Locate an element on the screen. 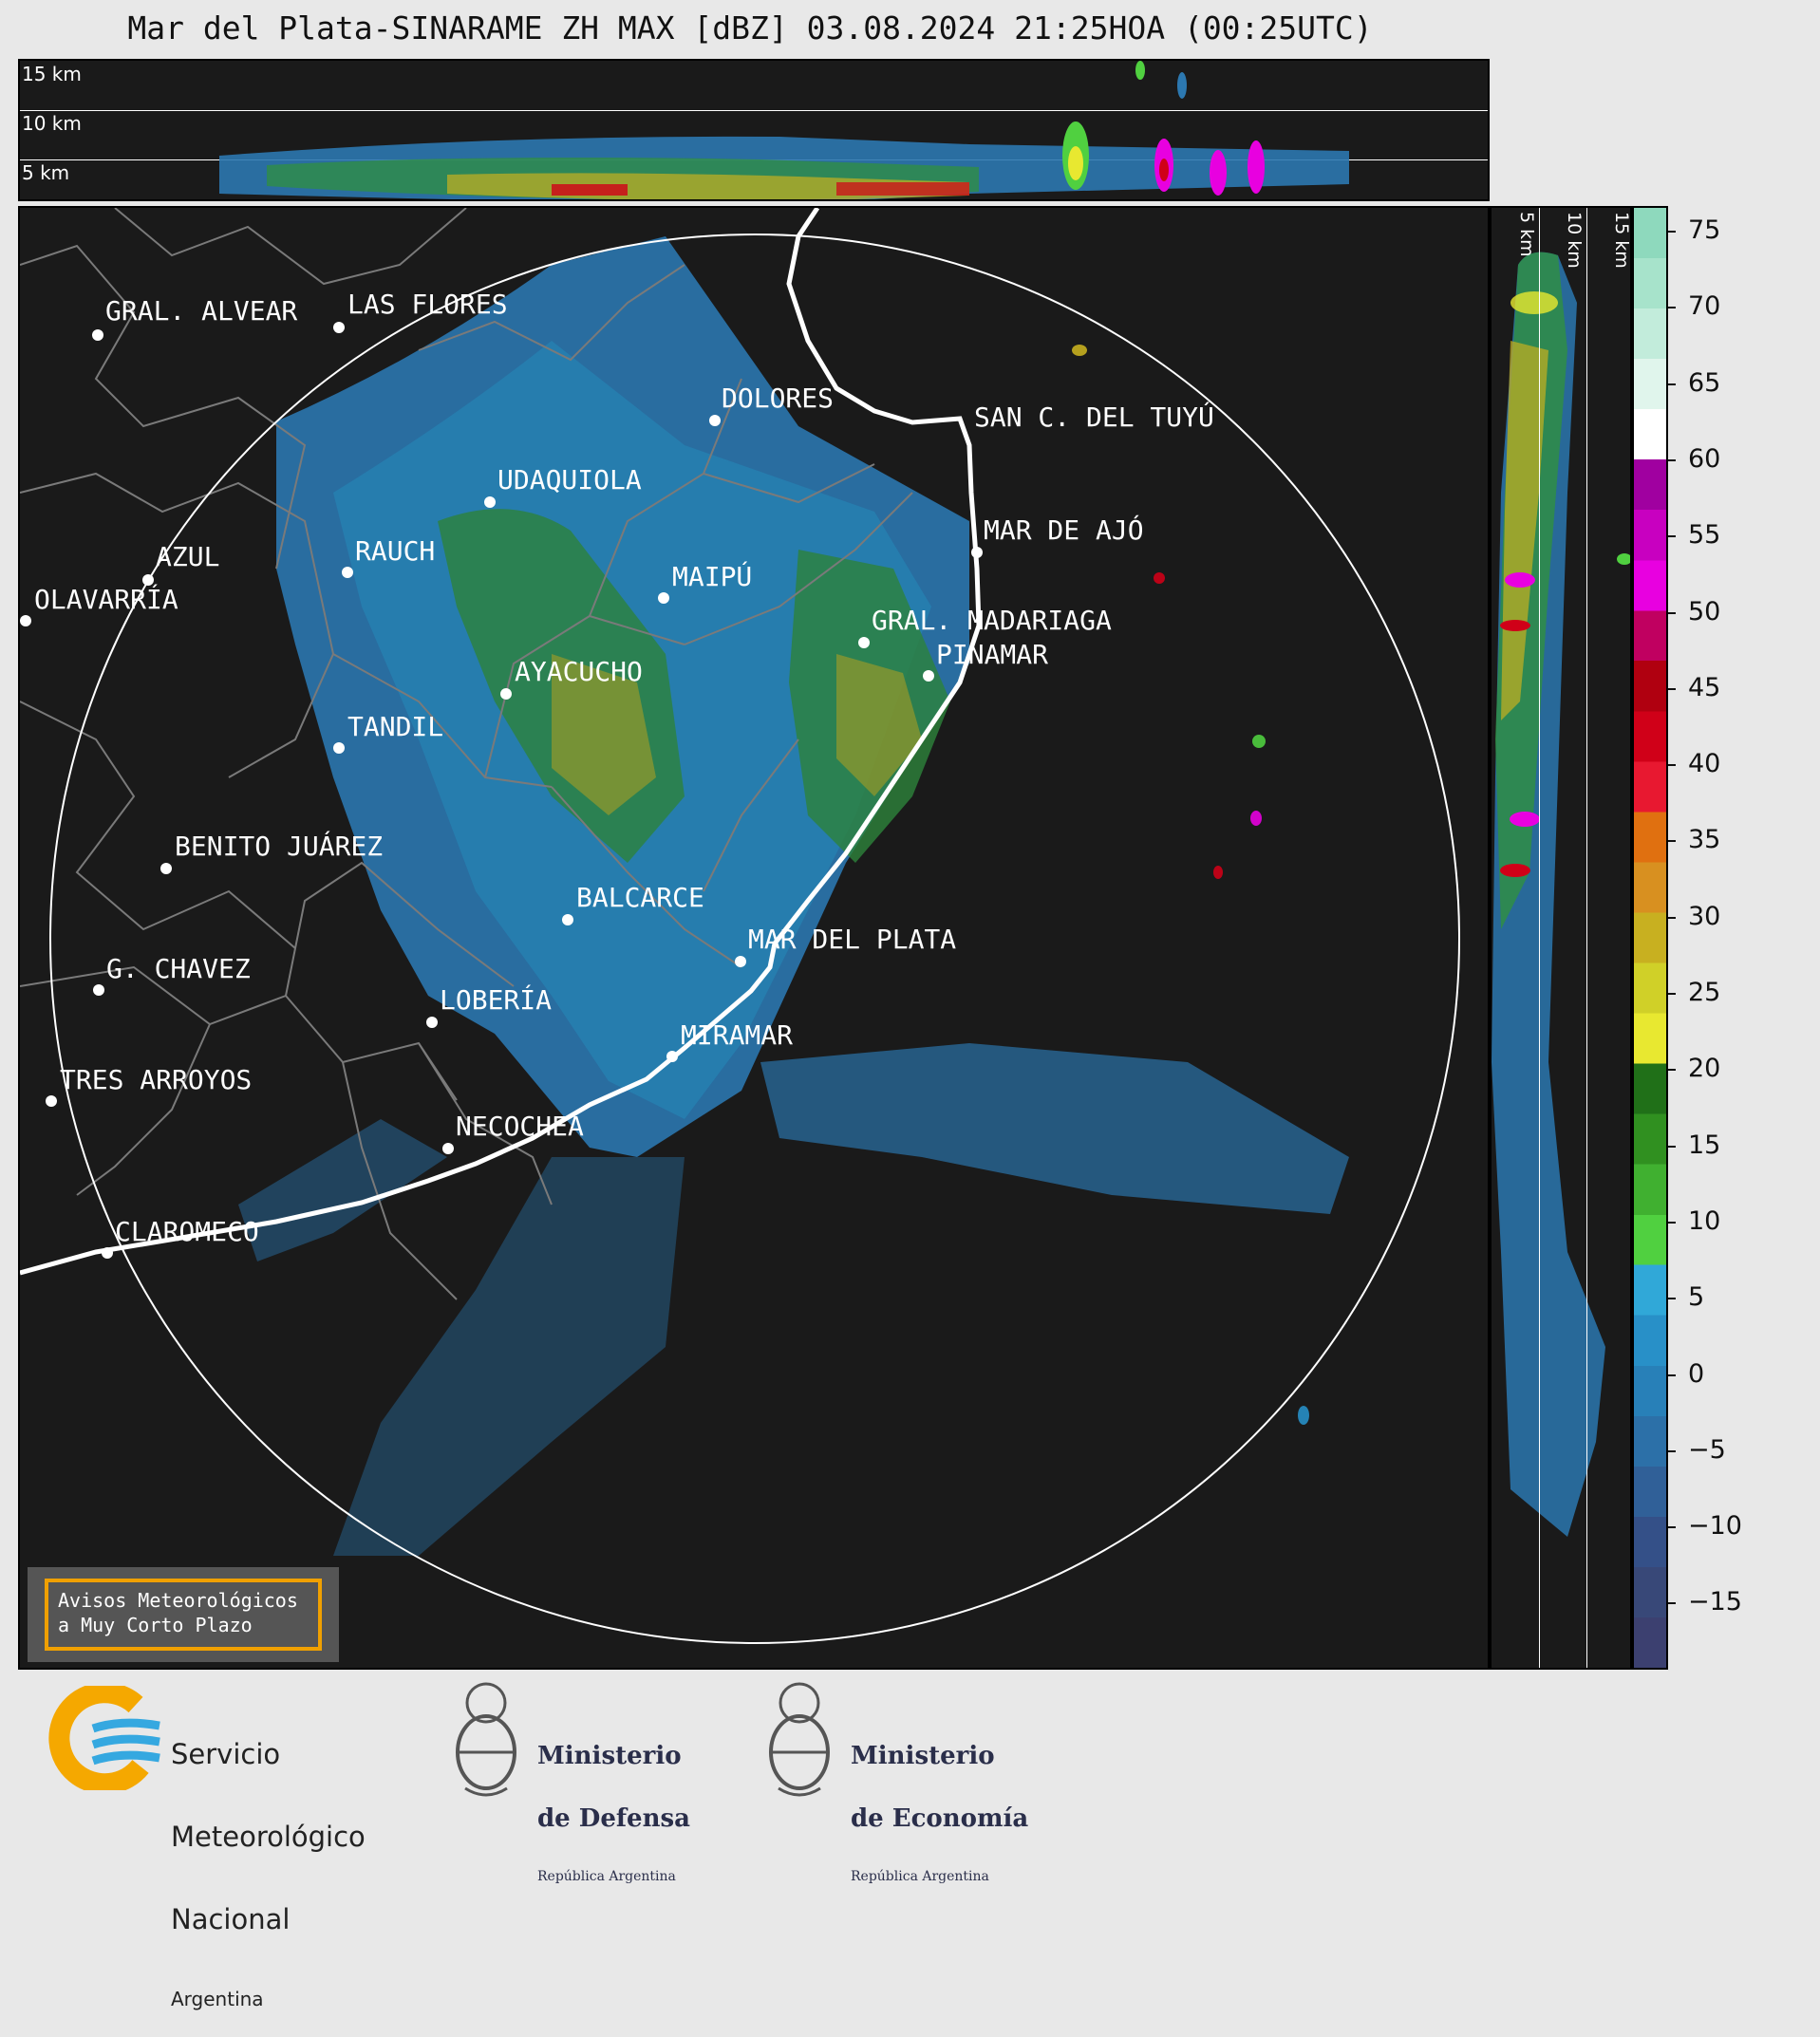  economia-logo-line-2: de Economía is located at coordinates (940, 1818).